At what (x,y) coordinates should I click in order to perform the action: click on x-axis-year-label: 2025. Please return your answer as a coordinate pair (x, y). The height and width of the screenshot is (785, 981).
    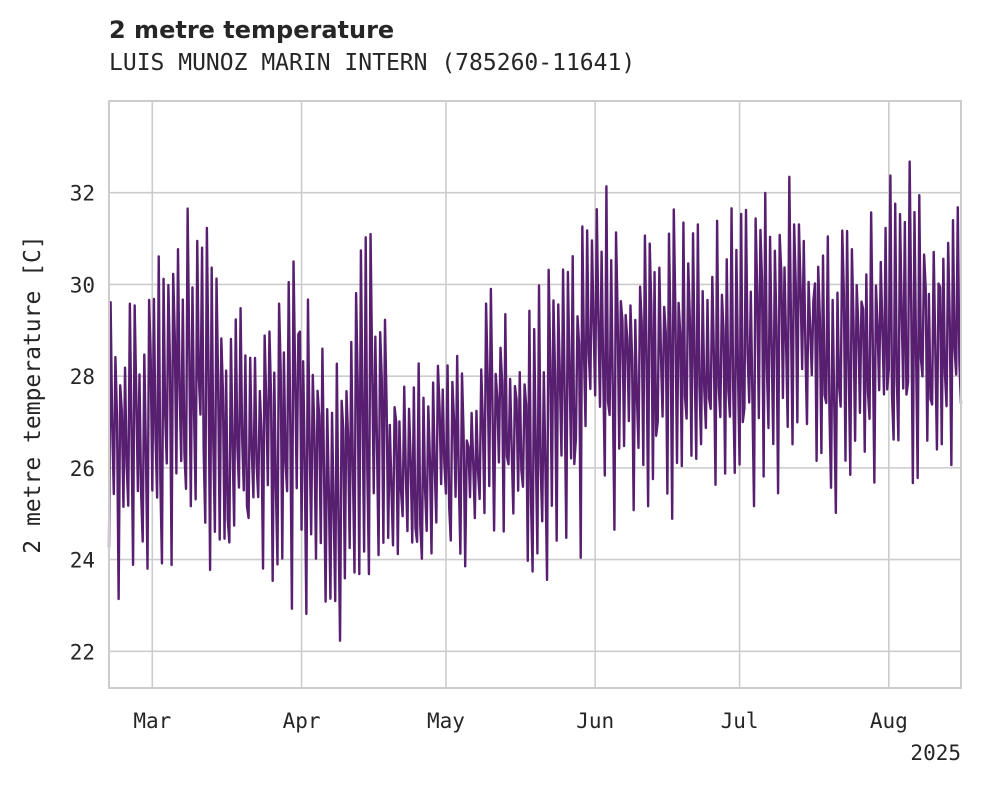
    Looking at the image, I should click on (935, 753).